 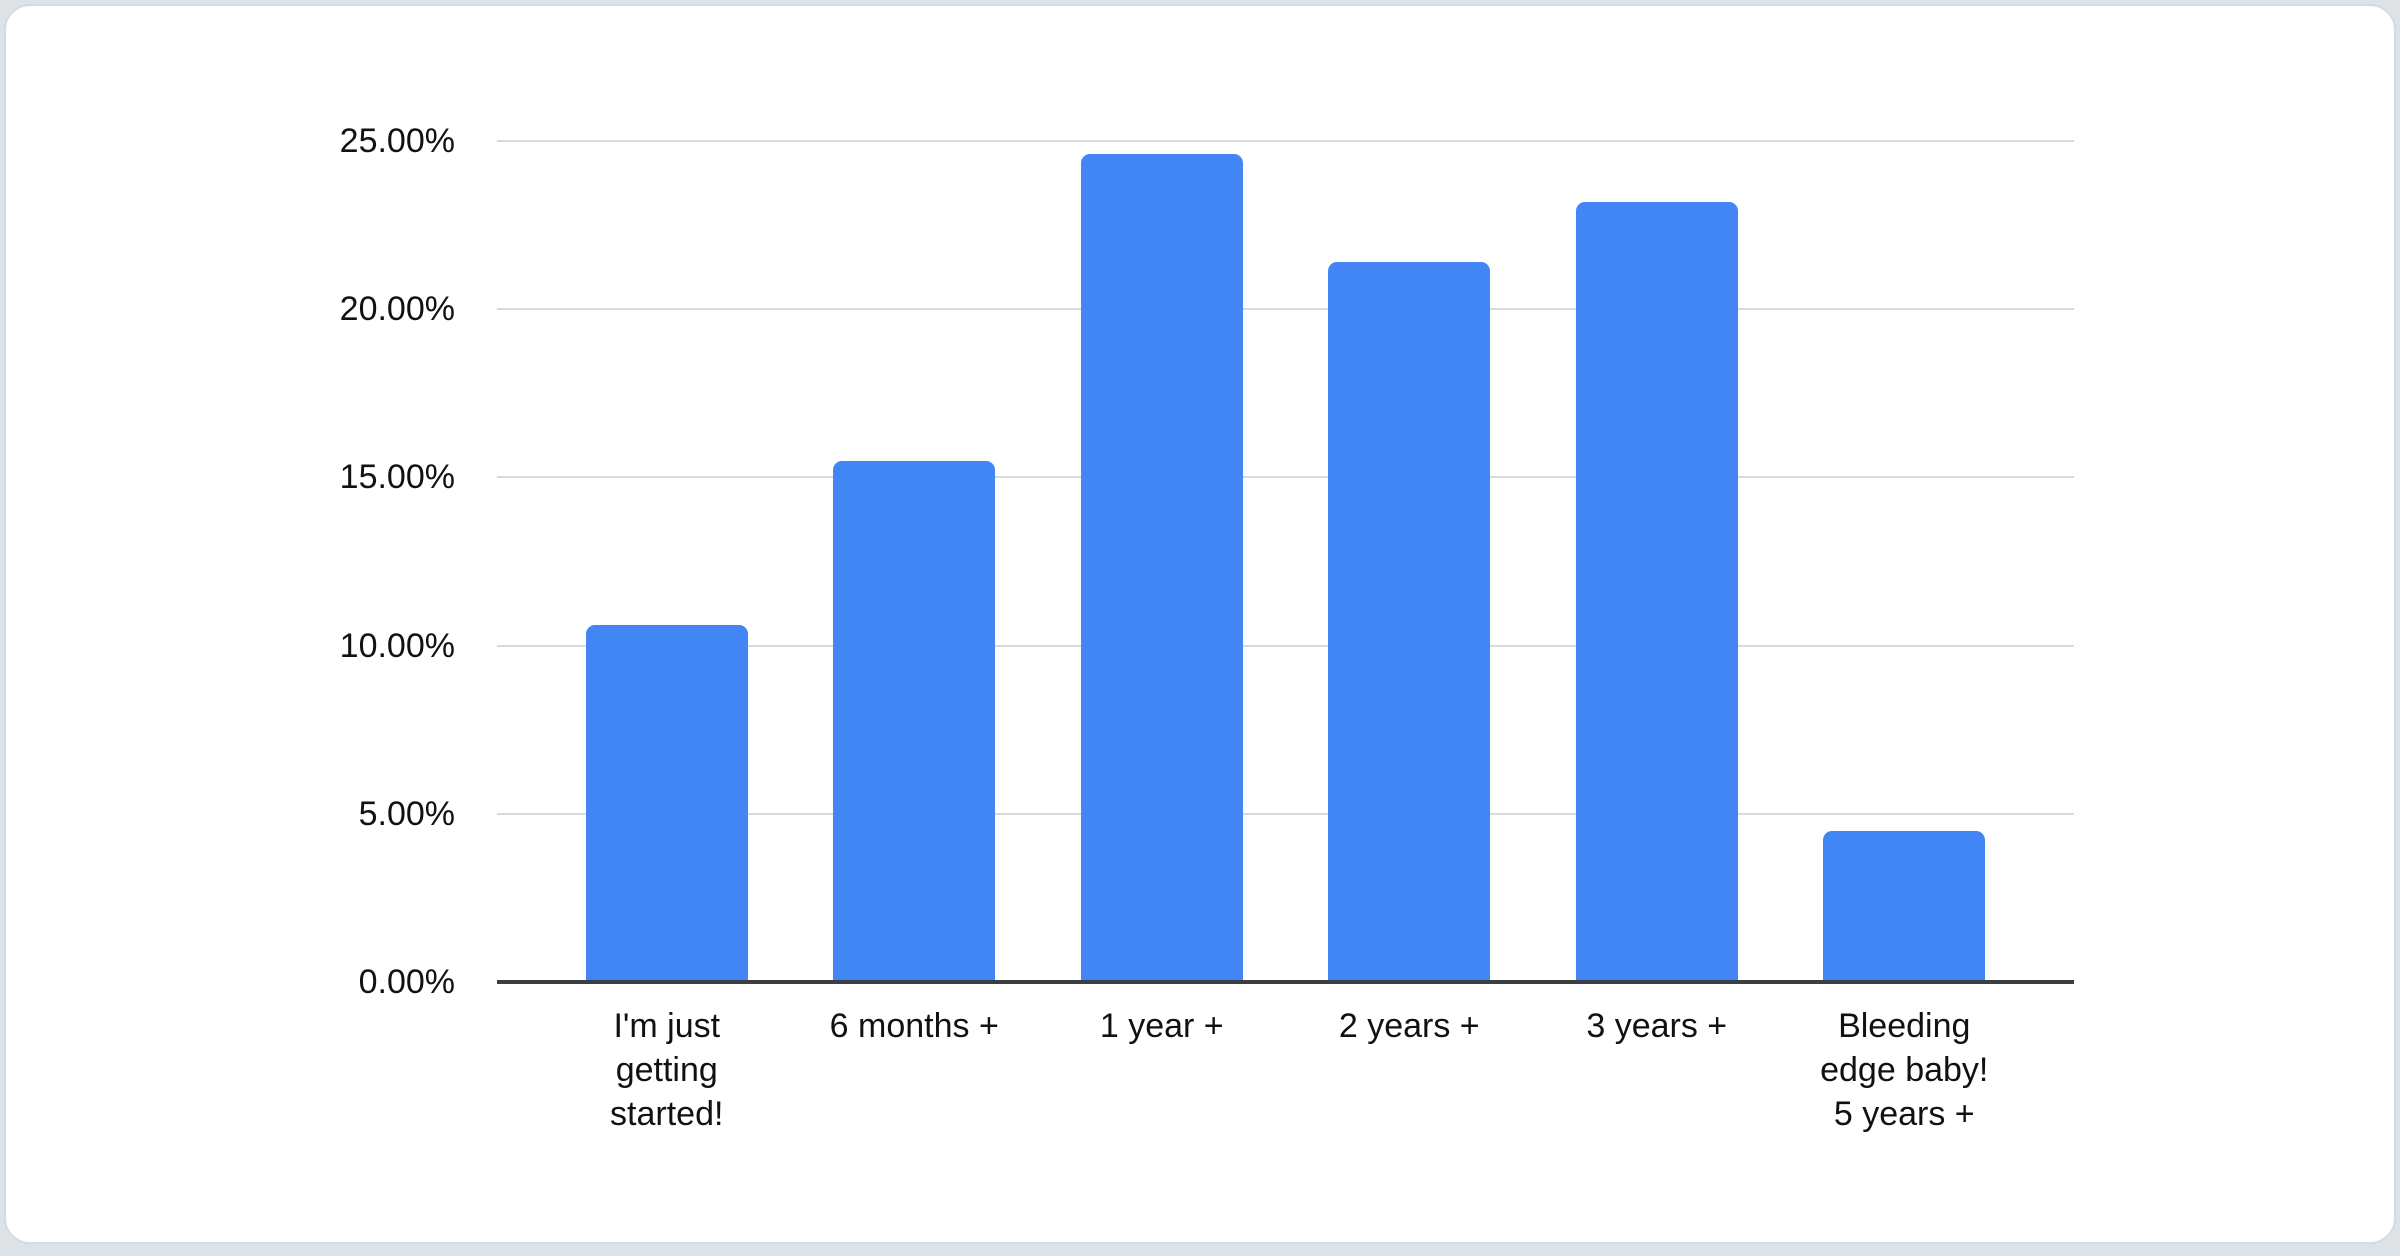 I want to click on x-axis-label: 3 years +, so click(x=1657, y=1026).